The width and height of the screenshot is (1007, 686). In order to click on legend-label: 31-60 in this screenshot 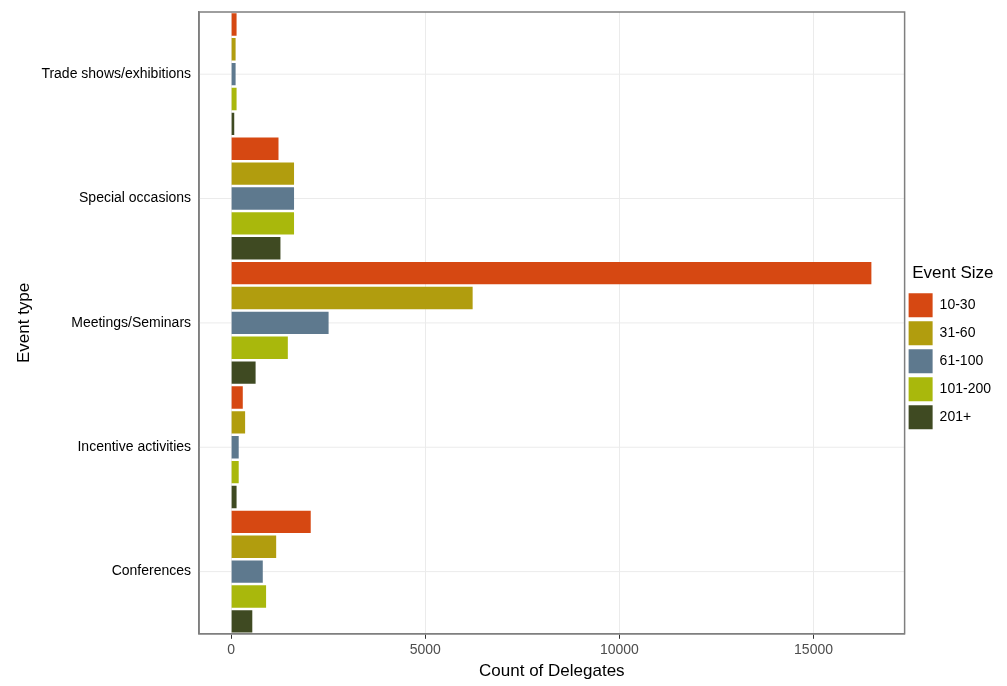, I will do `click(957, 332)`.